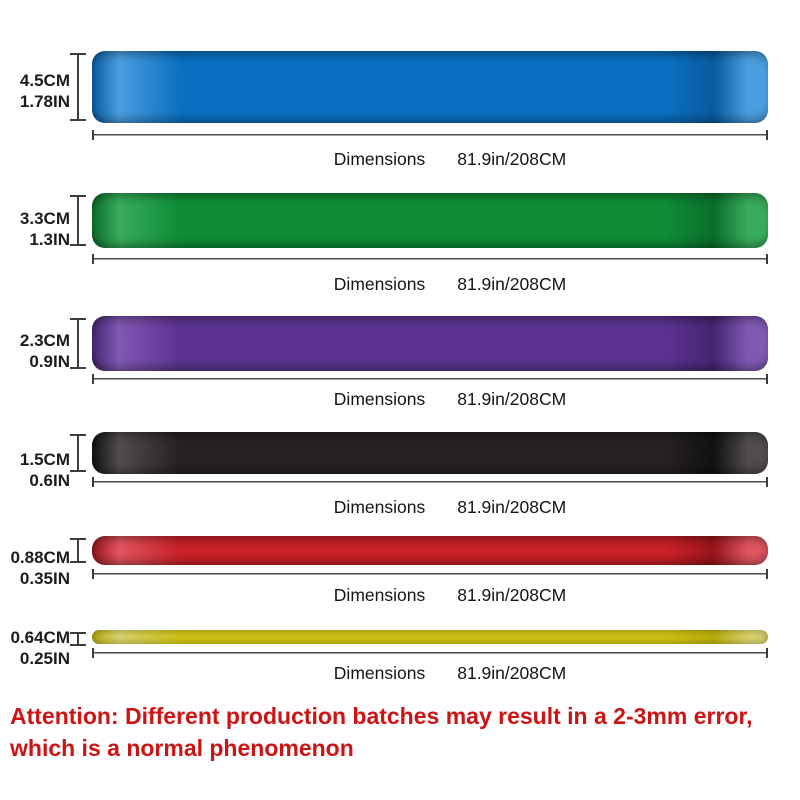 This screenshot has width=800, height=800. What do you see at coordinates (182, 748) in the screenshot?
I see `attention-line-2: which is a normal phenomenon` at bounding box center [182, 748].